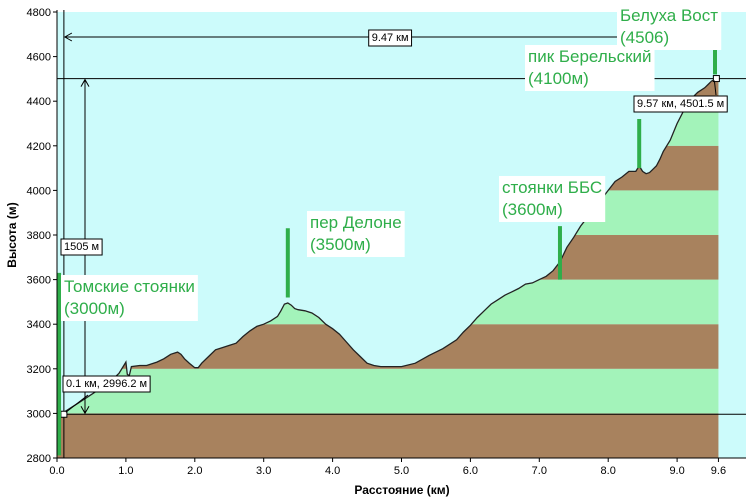 Image resolution: width=751 pixels, height=501 pixels. What do you see at coordinates (387, 467) in the screenshot?
I see `x-axis-ticks: 0.0 1.0 2.0 3.0 4.0 5.0 6.0 7.0 8.0 9.0 9.6` at bounding box center [387, 467].